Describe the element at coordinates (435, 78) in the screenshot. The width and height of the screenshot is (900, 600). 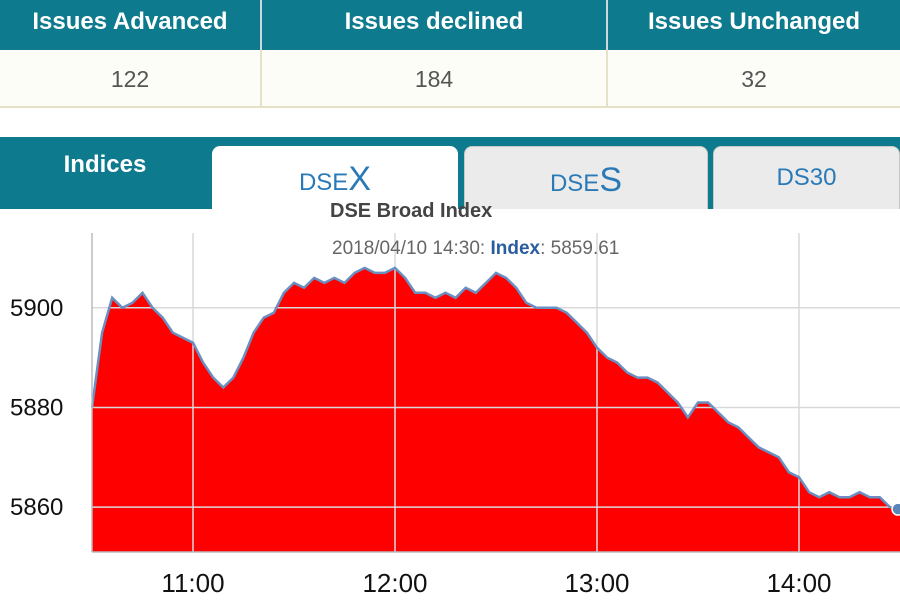
I see `value-issues-declined: 184` at that location.